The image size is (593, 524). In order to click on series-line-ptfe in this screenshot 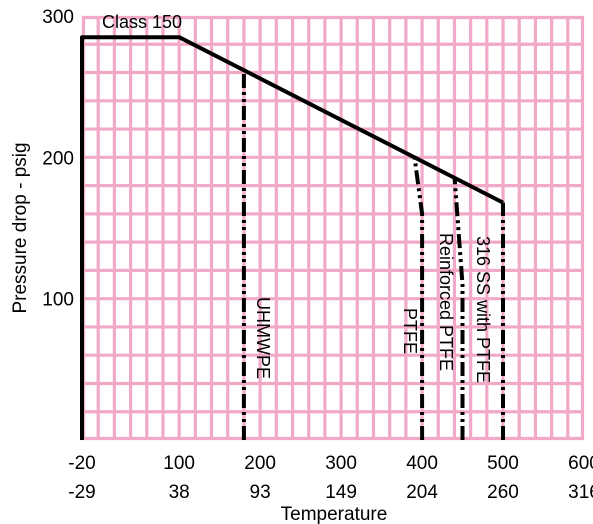, I will do `click(418, 296)`.